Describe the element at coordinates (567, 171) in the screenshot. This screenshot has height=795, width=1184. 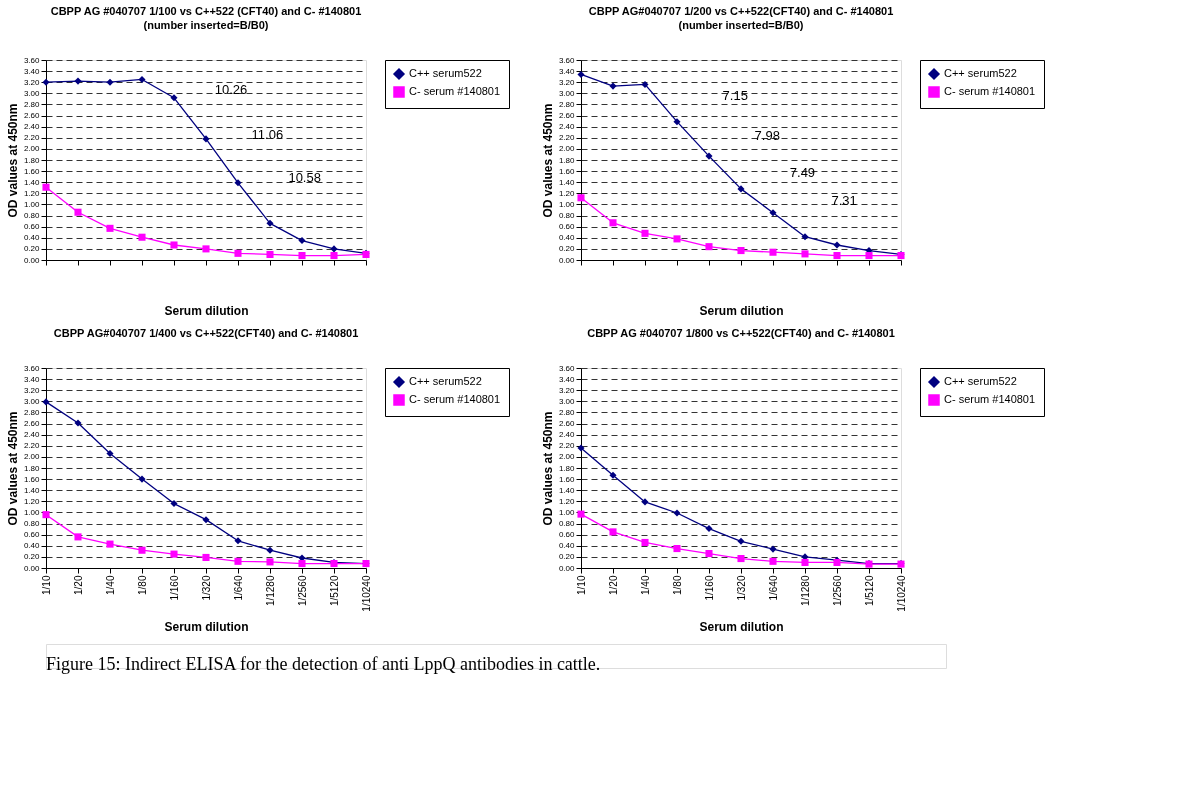
I see `y-tick-label: 1.60` at that location.